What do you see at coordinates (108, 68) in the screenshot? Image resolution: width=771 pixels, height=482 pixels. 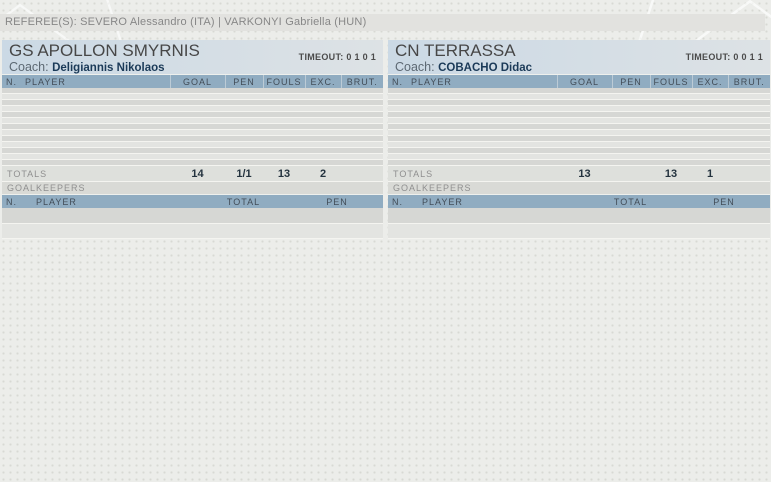 I see `coach-name: Deligiannis Nikolaos` at bounding box center [108, 68].